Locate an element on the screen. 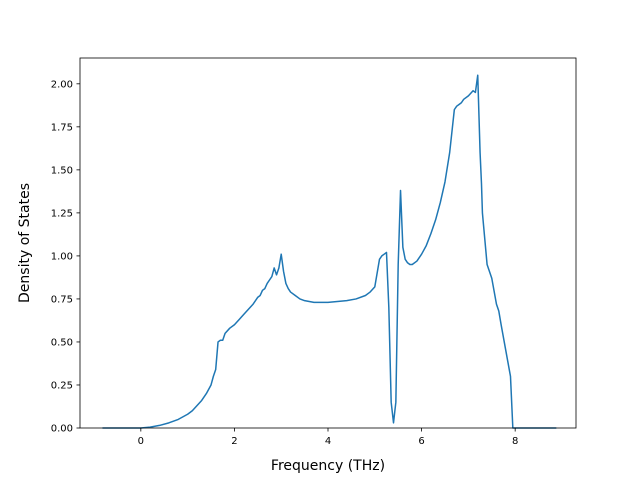 Image resolution: width=640 pixels, height=480 pixels. y-axis-label: Density of States is located at coordinates (25, 243).